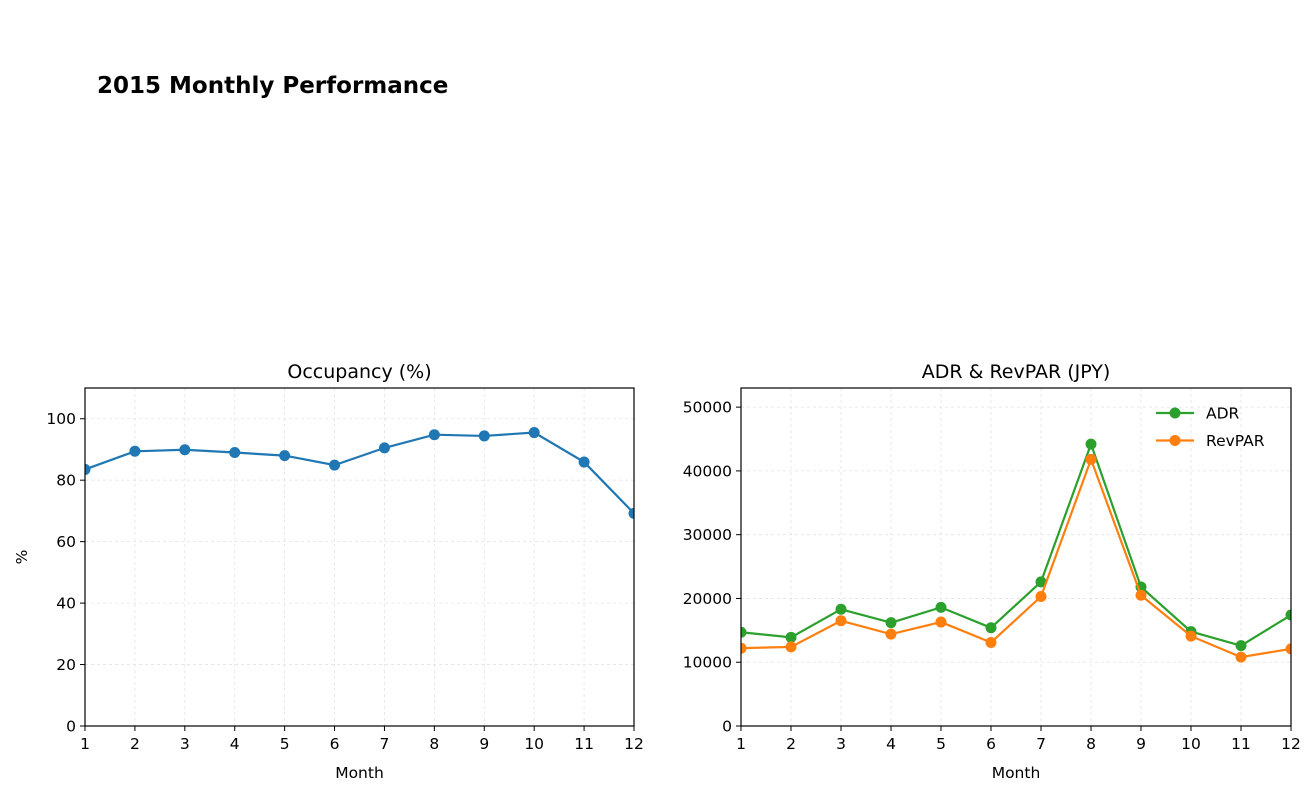  I want to click on figure-title: 2015 Monthly Performance, so click(273, 86).